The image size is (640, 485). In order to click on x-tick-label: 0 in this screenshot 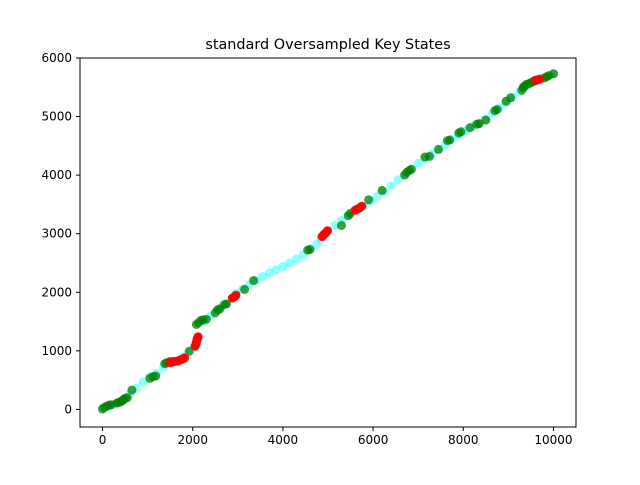, I will do `click(103, 440)`.